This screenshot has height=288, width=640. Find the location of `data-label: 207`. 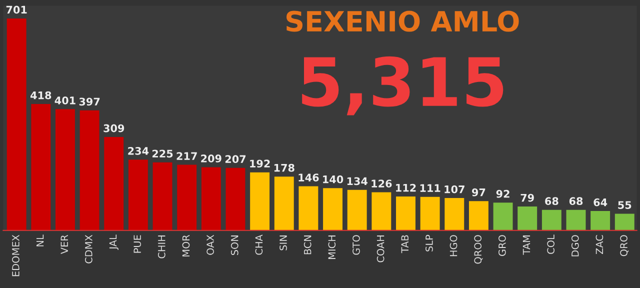

data-label: 207 is located at coordinates (235, 159).